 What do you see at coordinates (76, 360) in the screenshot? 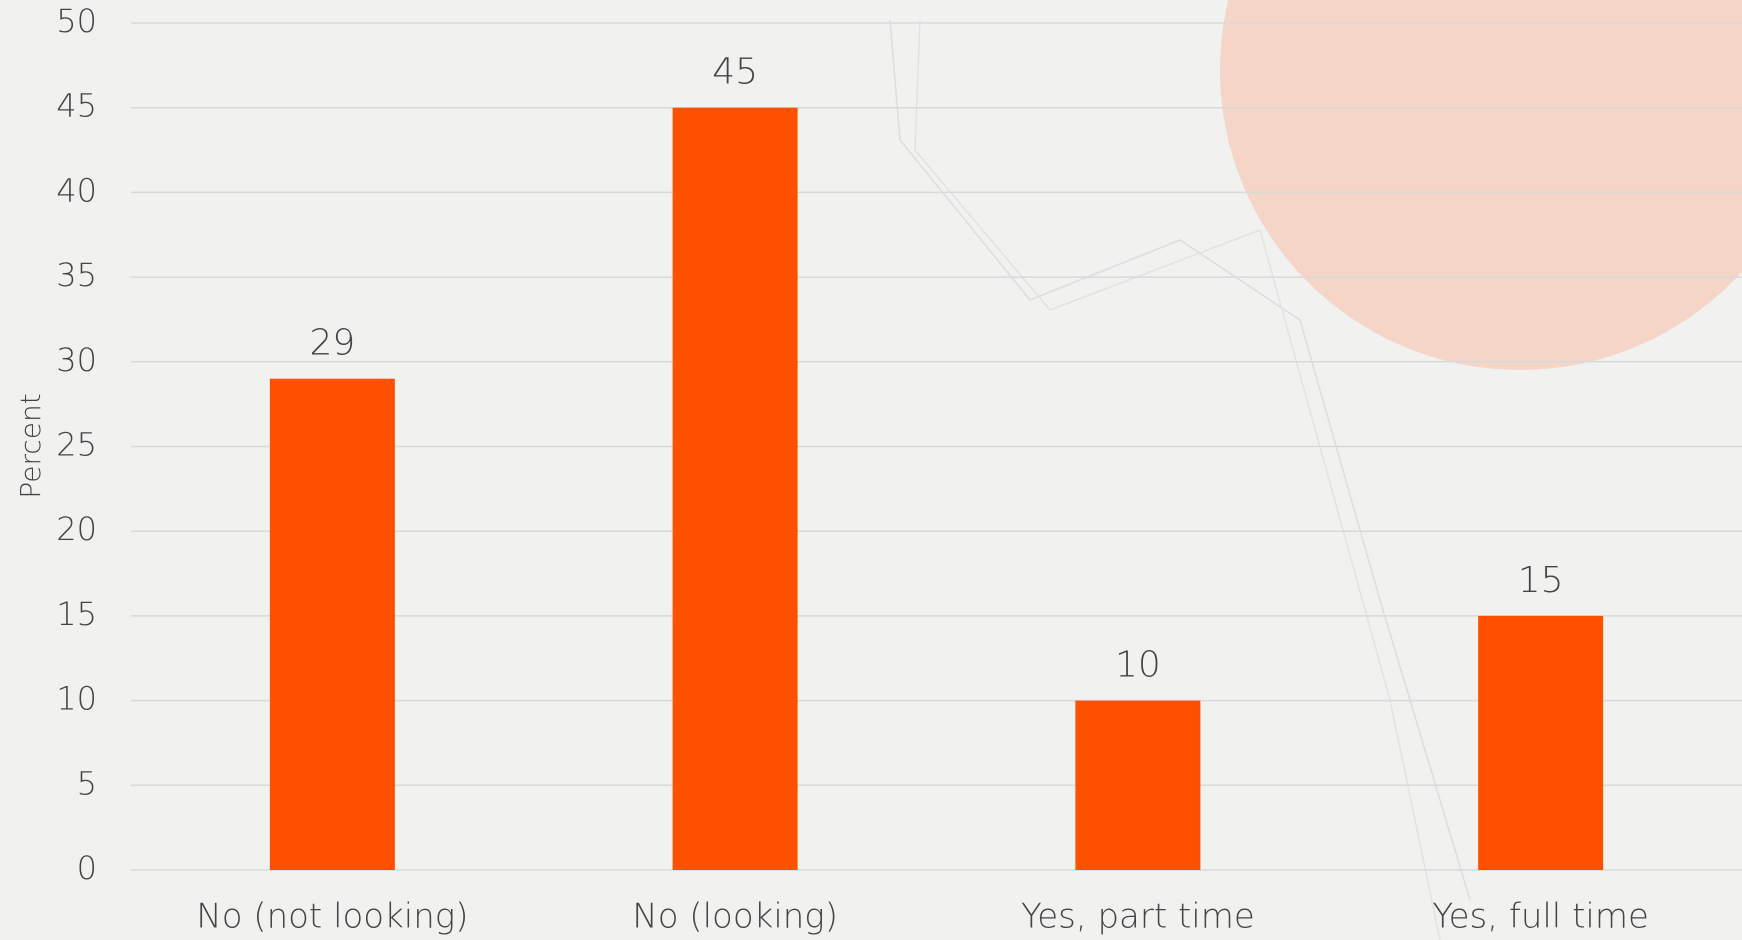
I see `y-tick-label: 30` at bounding box center [76, 360].